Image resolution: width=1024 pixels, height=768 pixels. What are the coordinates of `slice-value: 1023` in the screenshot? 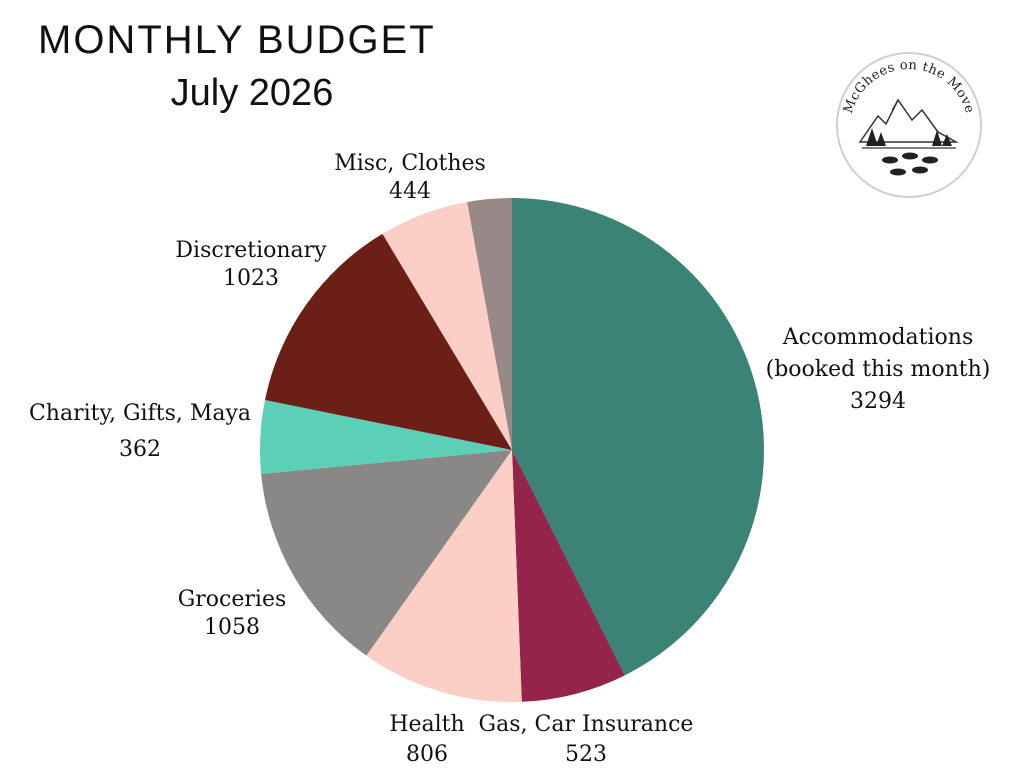 It's located at (251, 278).